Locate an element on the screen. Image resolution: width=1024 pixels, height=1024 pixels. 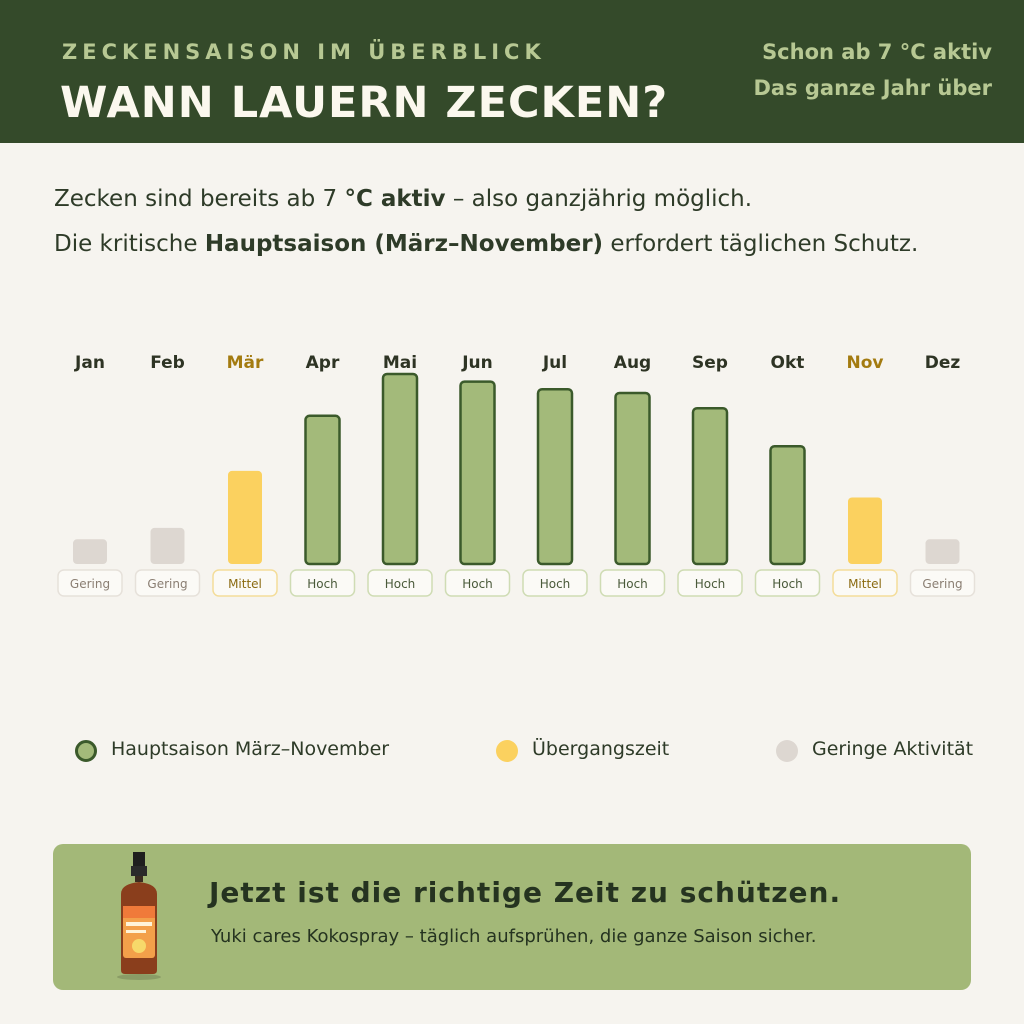
intro-line-1-post: – also ganzjährig möglich. is located at coordinates (599, 199).